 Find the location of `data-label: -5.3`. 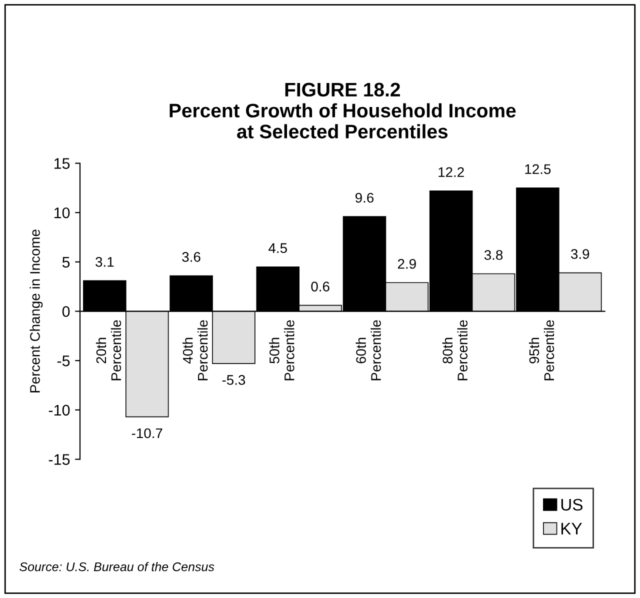

data-label: -5.3 is located at coordinates (234, 380).